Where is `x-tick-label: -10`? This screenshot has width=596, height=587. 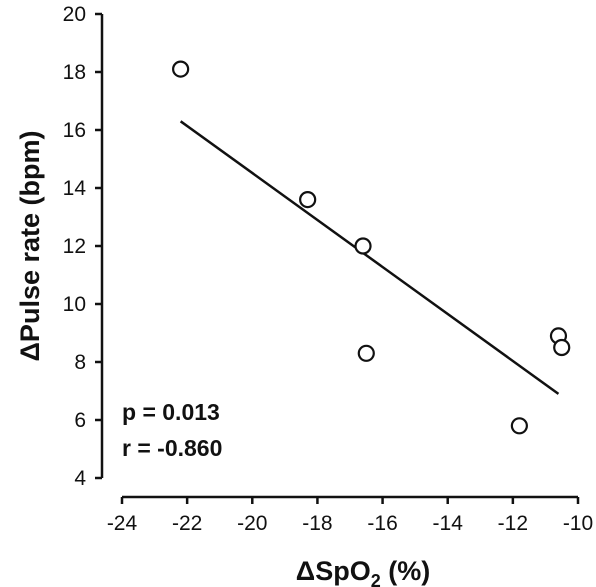
x-tick-label: -10 is located at coordinates (578, 523).